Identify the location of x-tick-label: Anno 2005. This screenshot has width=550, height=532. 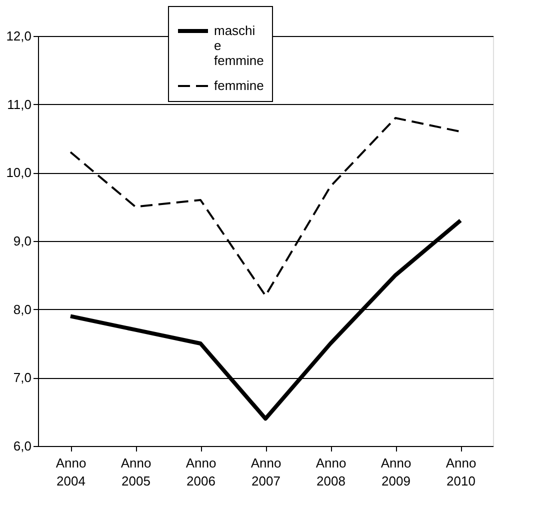
(136, 472).